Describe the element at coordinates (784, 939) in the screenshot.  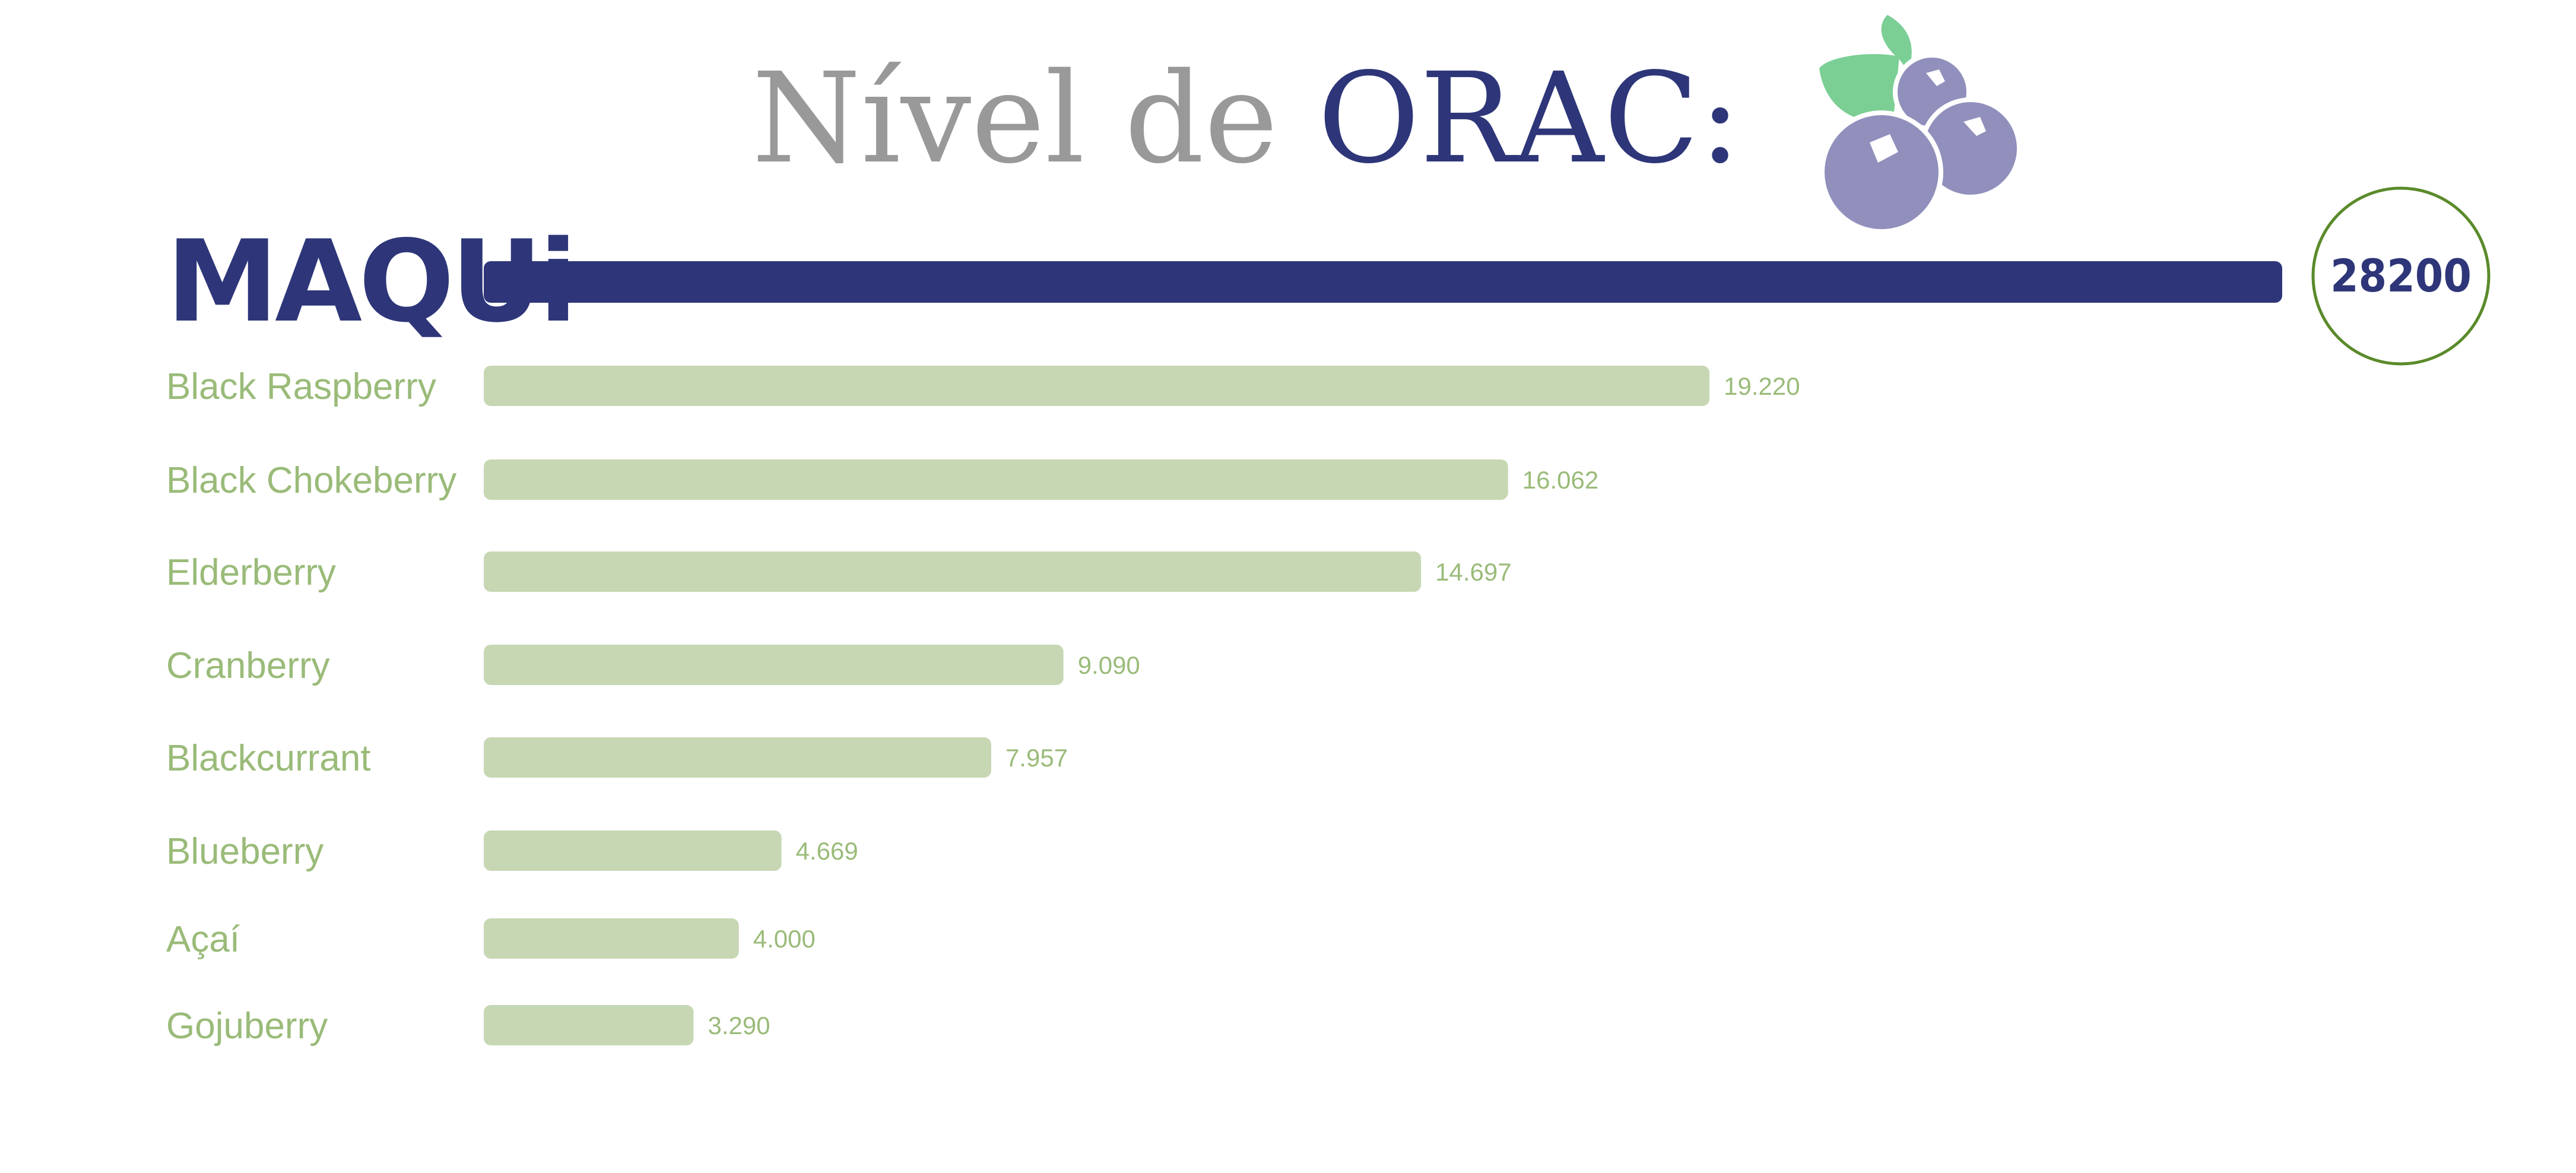
I see `value-label: 4.000` at that location.